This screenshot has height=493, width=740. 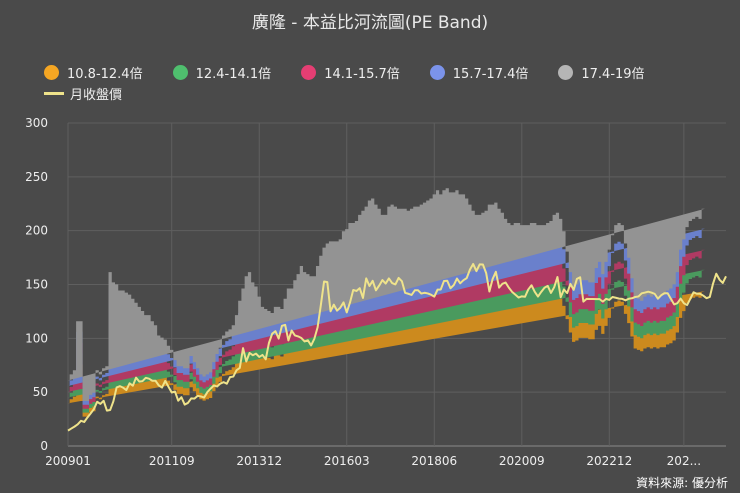 What do you see at coordinates (259, 461) in the screenshot?
I see `x-tick-label: 201312` at bounding box center [259, 461].